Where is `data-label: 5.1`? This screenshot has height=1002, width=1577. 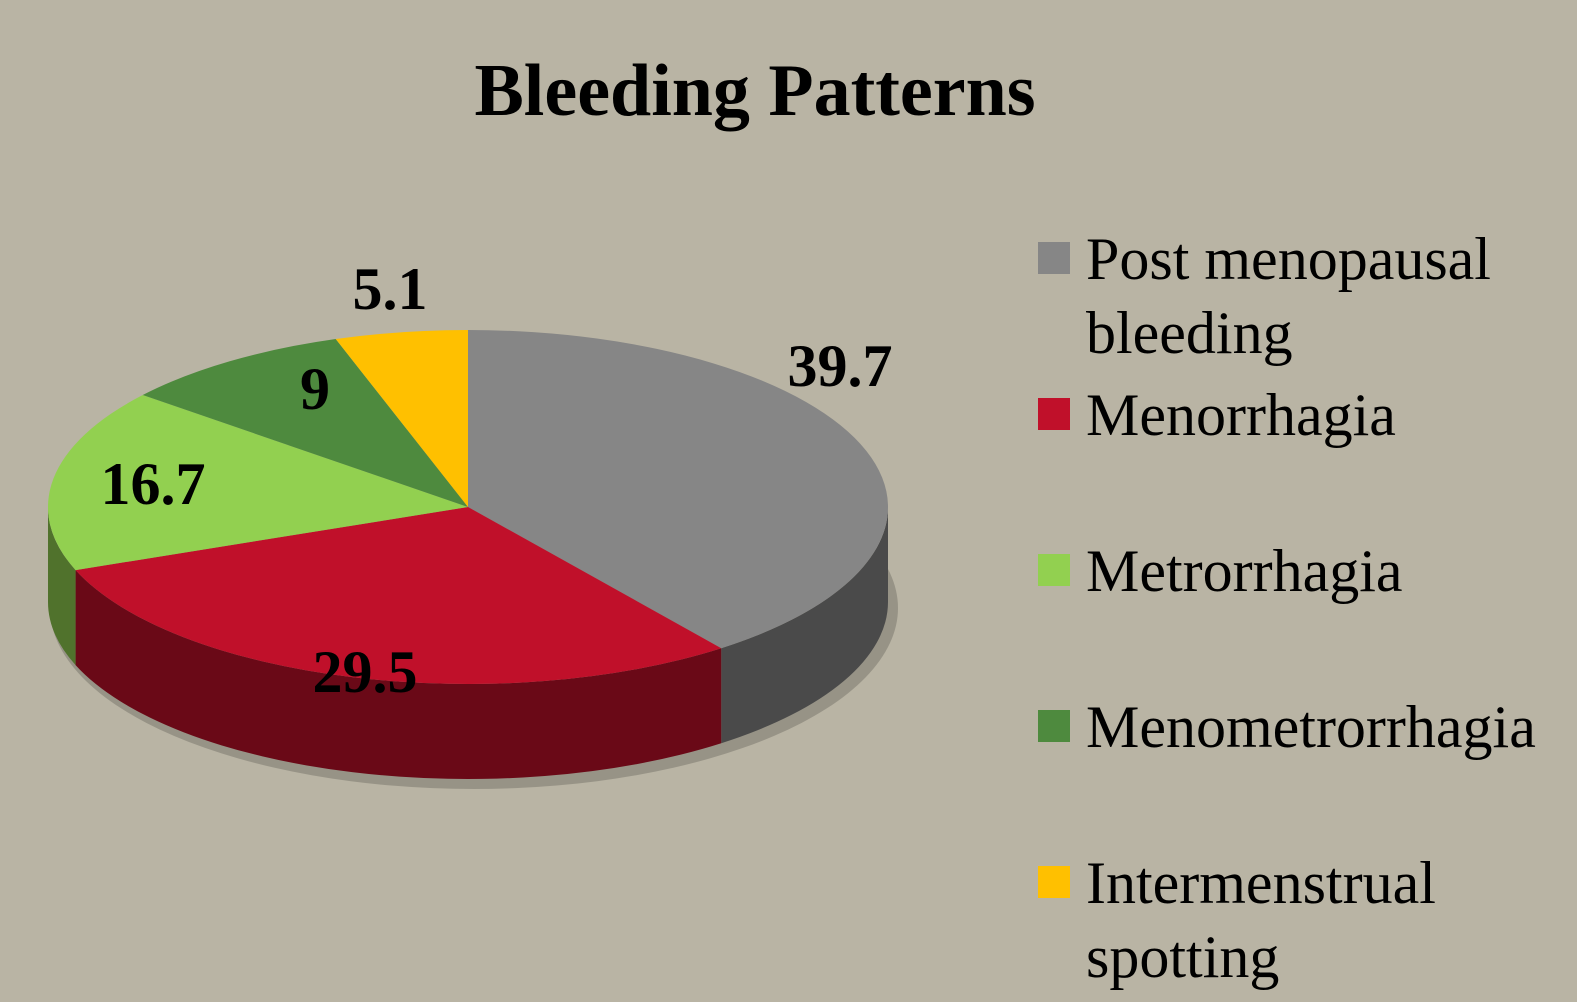 data-label: 5.1 is located at coordinates (390, 289).